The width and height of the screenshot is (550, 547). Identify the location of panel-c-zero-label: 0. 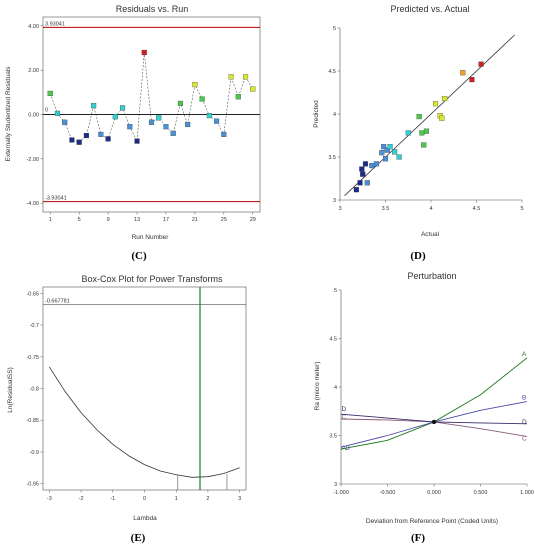
(46, 111).